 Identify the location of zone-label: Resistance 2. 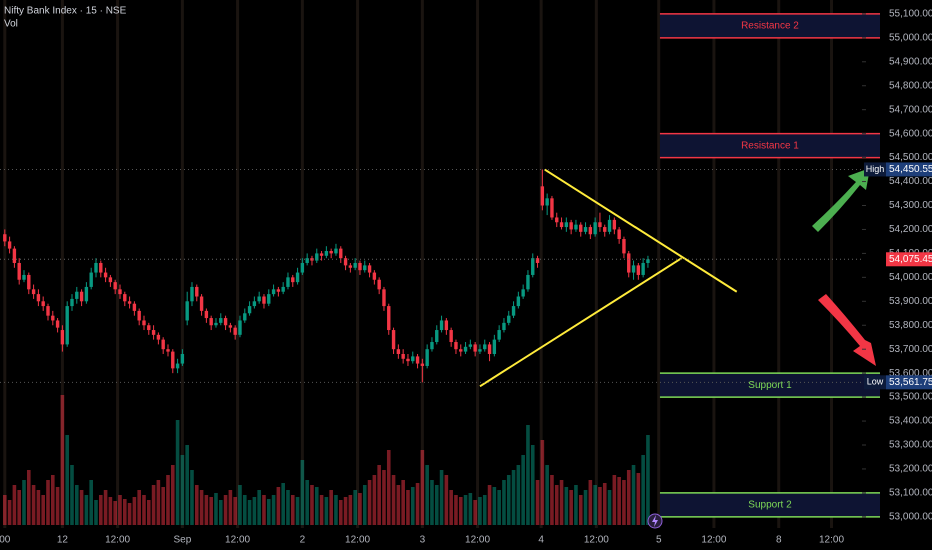
(770, 26).